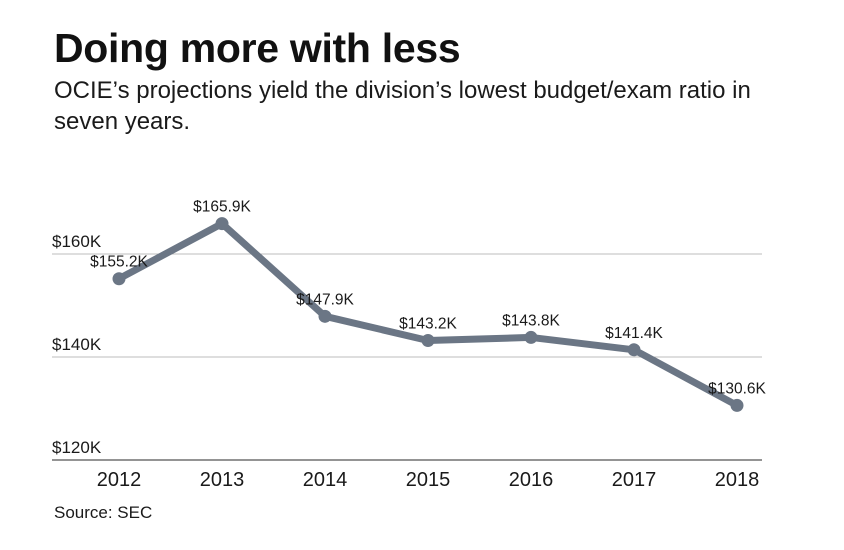 The height and width of the screenshot is (550, 844). I want to click on data-label: $147.9K, so click(325, 299).